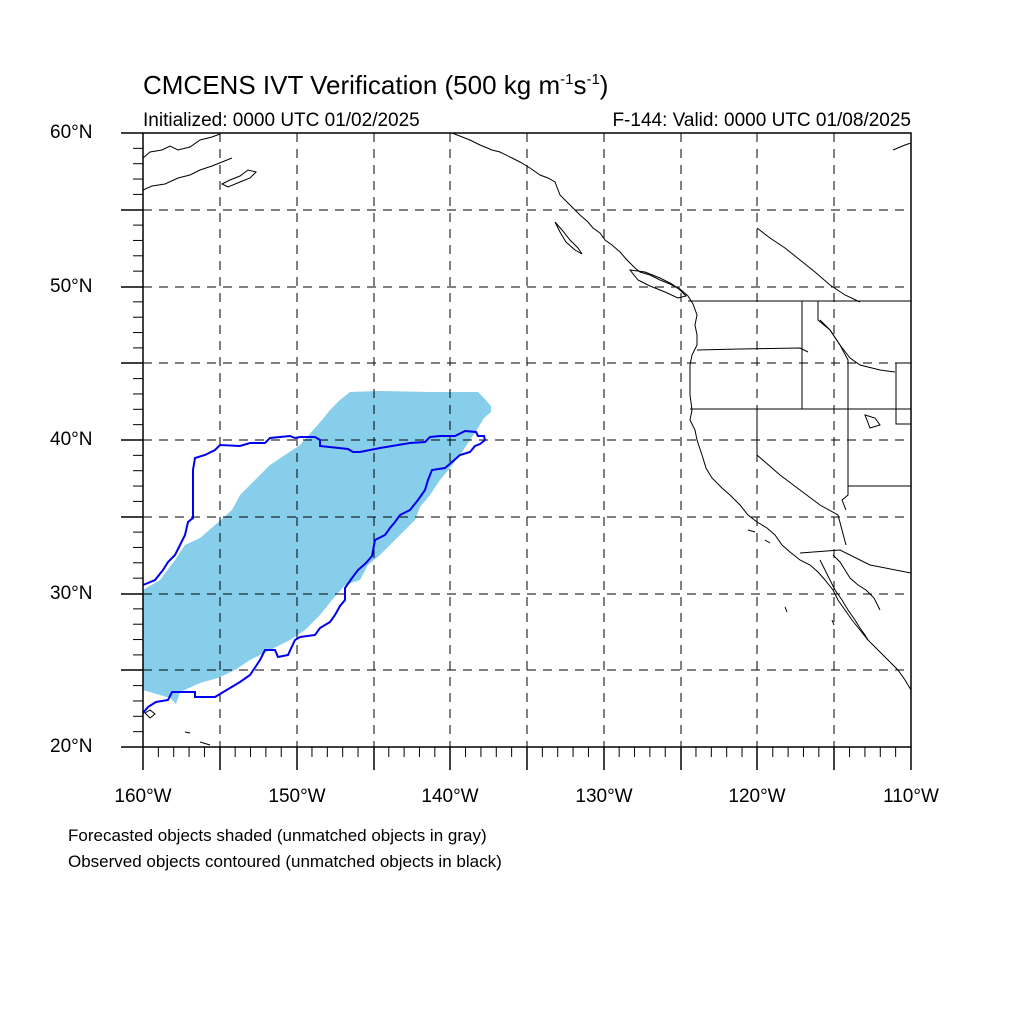 The height and width of the screenshot is (1024, 1024). What do you see at coordinates (845, 460) in the screenshot?
I see `state-border-az` at bounding box center [845, 460].